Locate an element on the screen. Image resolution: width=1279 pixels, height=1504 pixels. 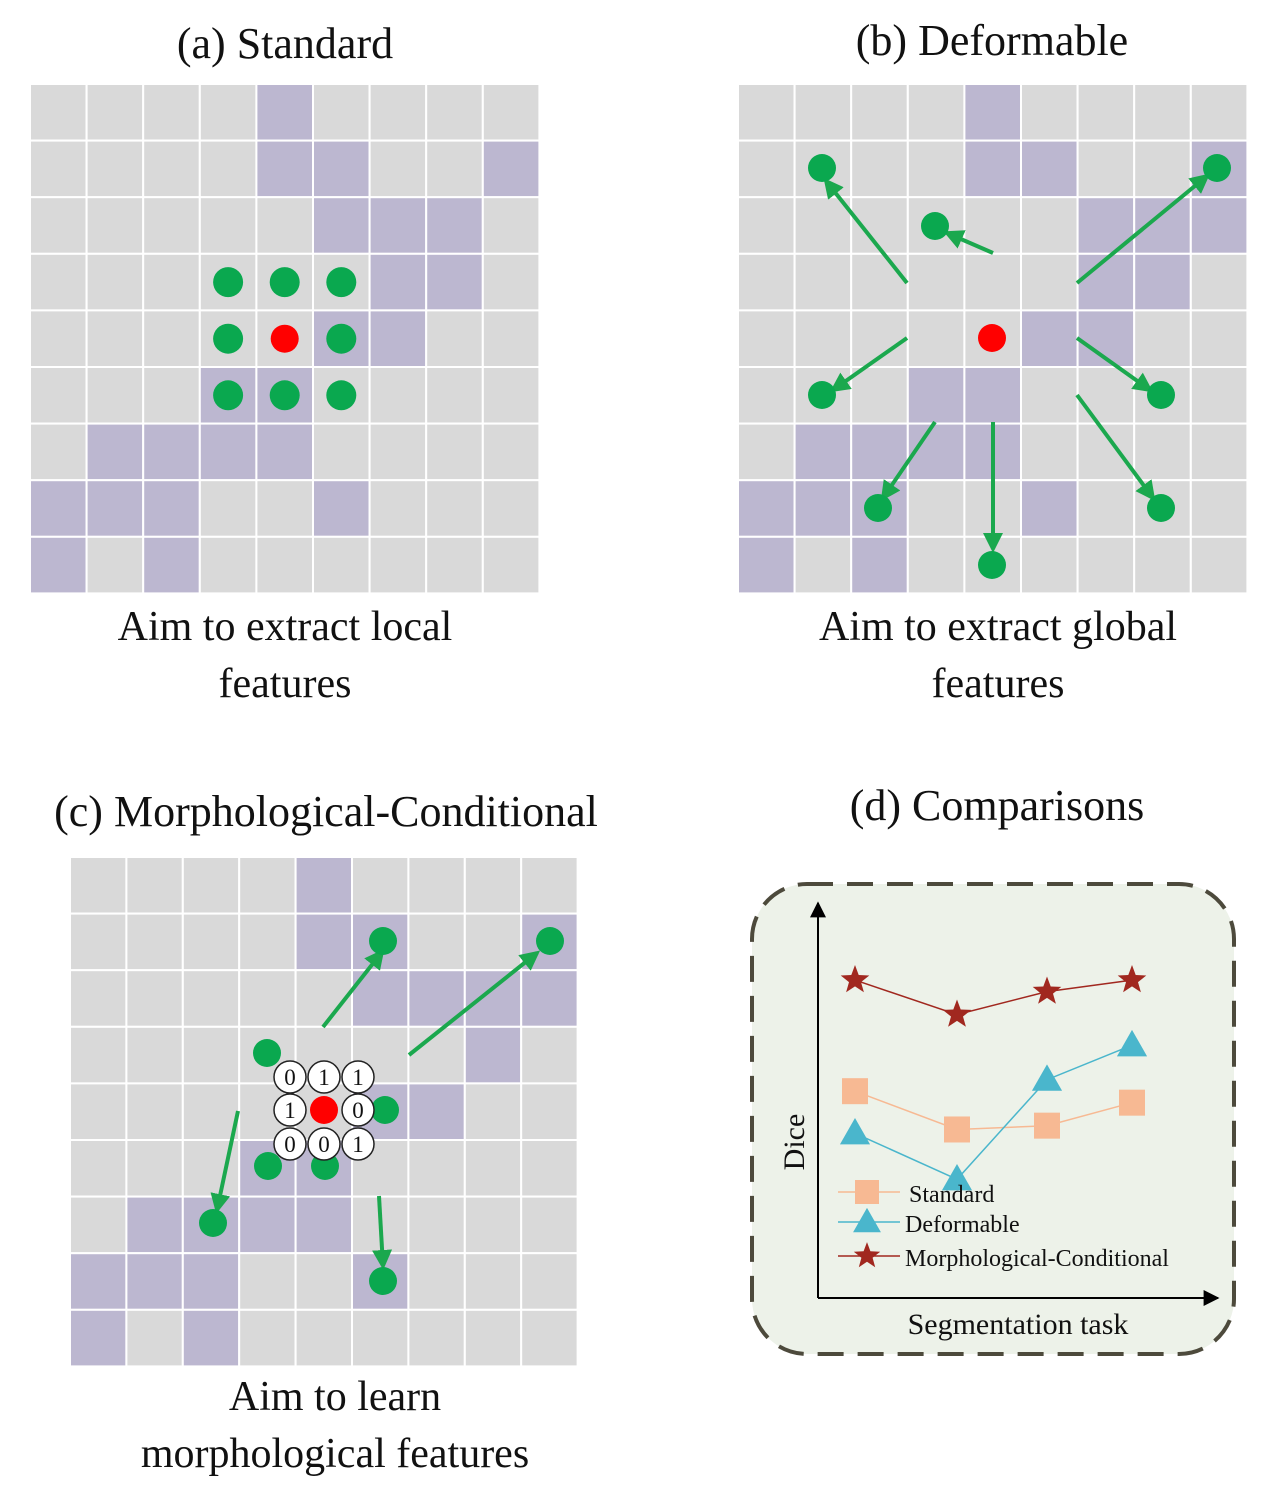
panel-a-grid is located at coordinates (285, 339).